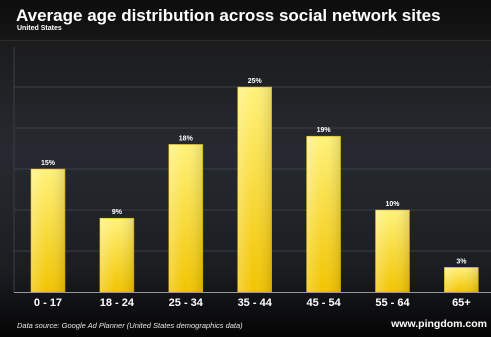 The height and width of the screenshot is (337, 491). I want to click on bar-value-label: 3%, so click(461, 261).